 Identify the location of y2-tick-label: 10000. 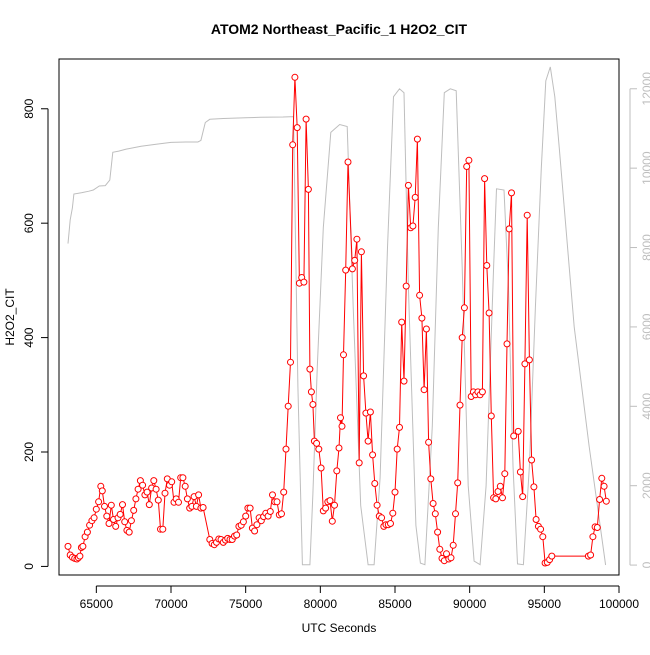
(645, 168).